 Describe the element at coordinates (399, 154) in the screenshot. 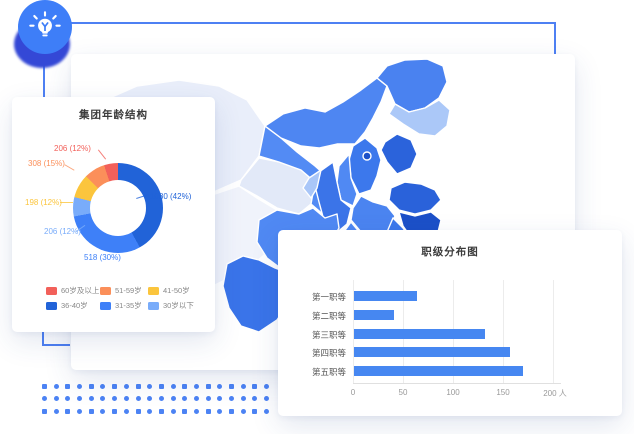

I see `region-liaoning` at that location.